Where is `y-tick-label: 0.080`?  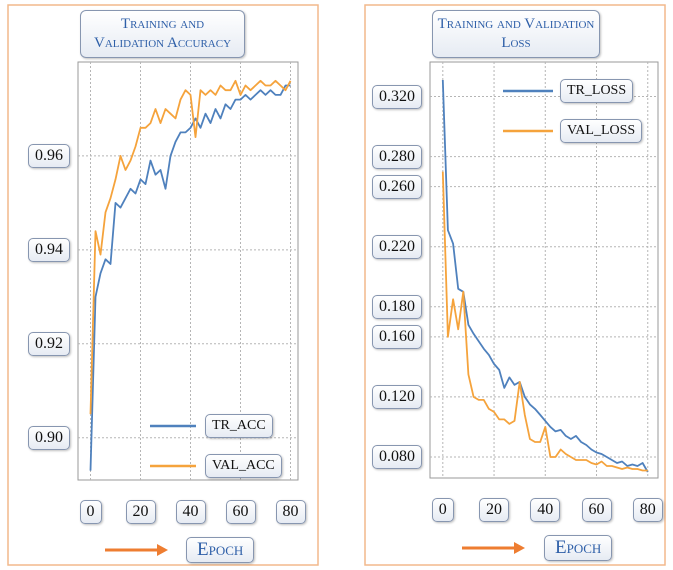
y-tick-label: 0.080 is located at coordinates (397, 456).